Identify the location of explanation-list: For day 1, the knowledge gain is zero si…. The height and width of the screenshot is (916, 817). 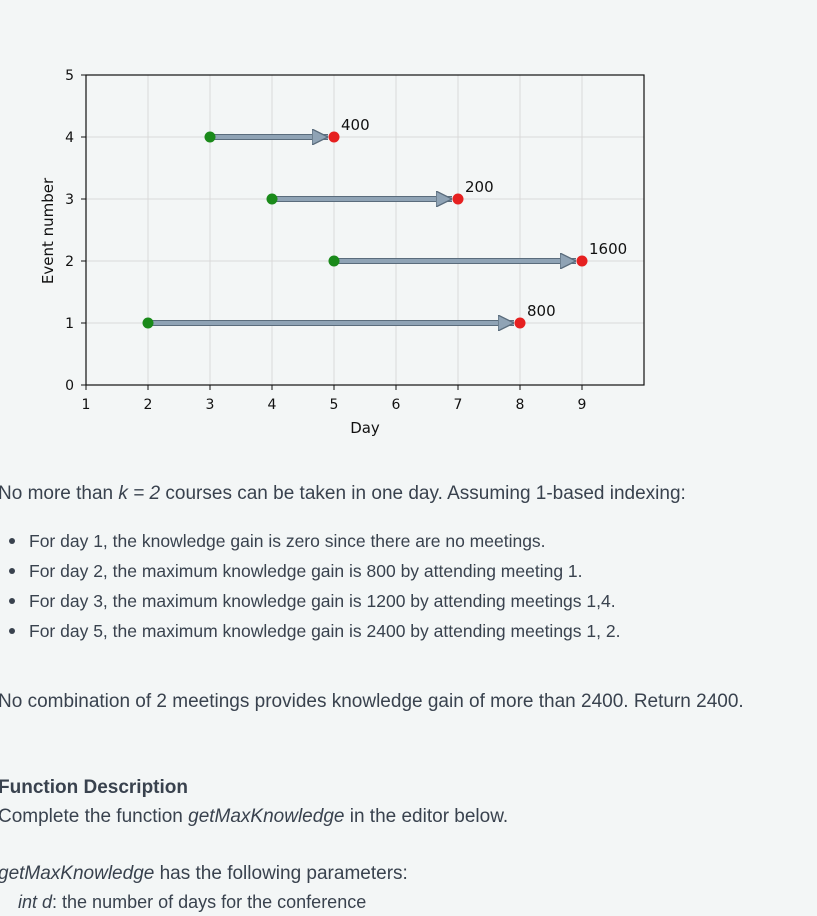
(310, 586).